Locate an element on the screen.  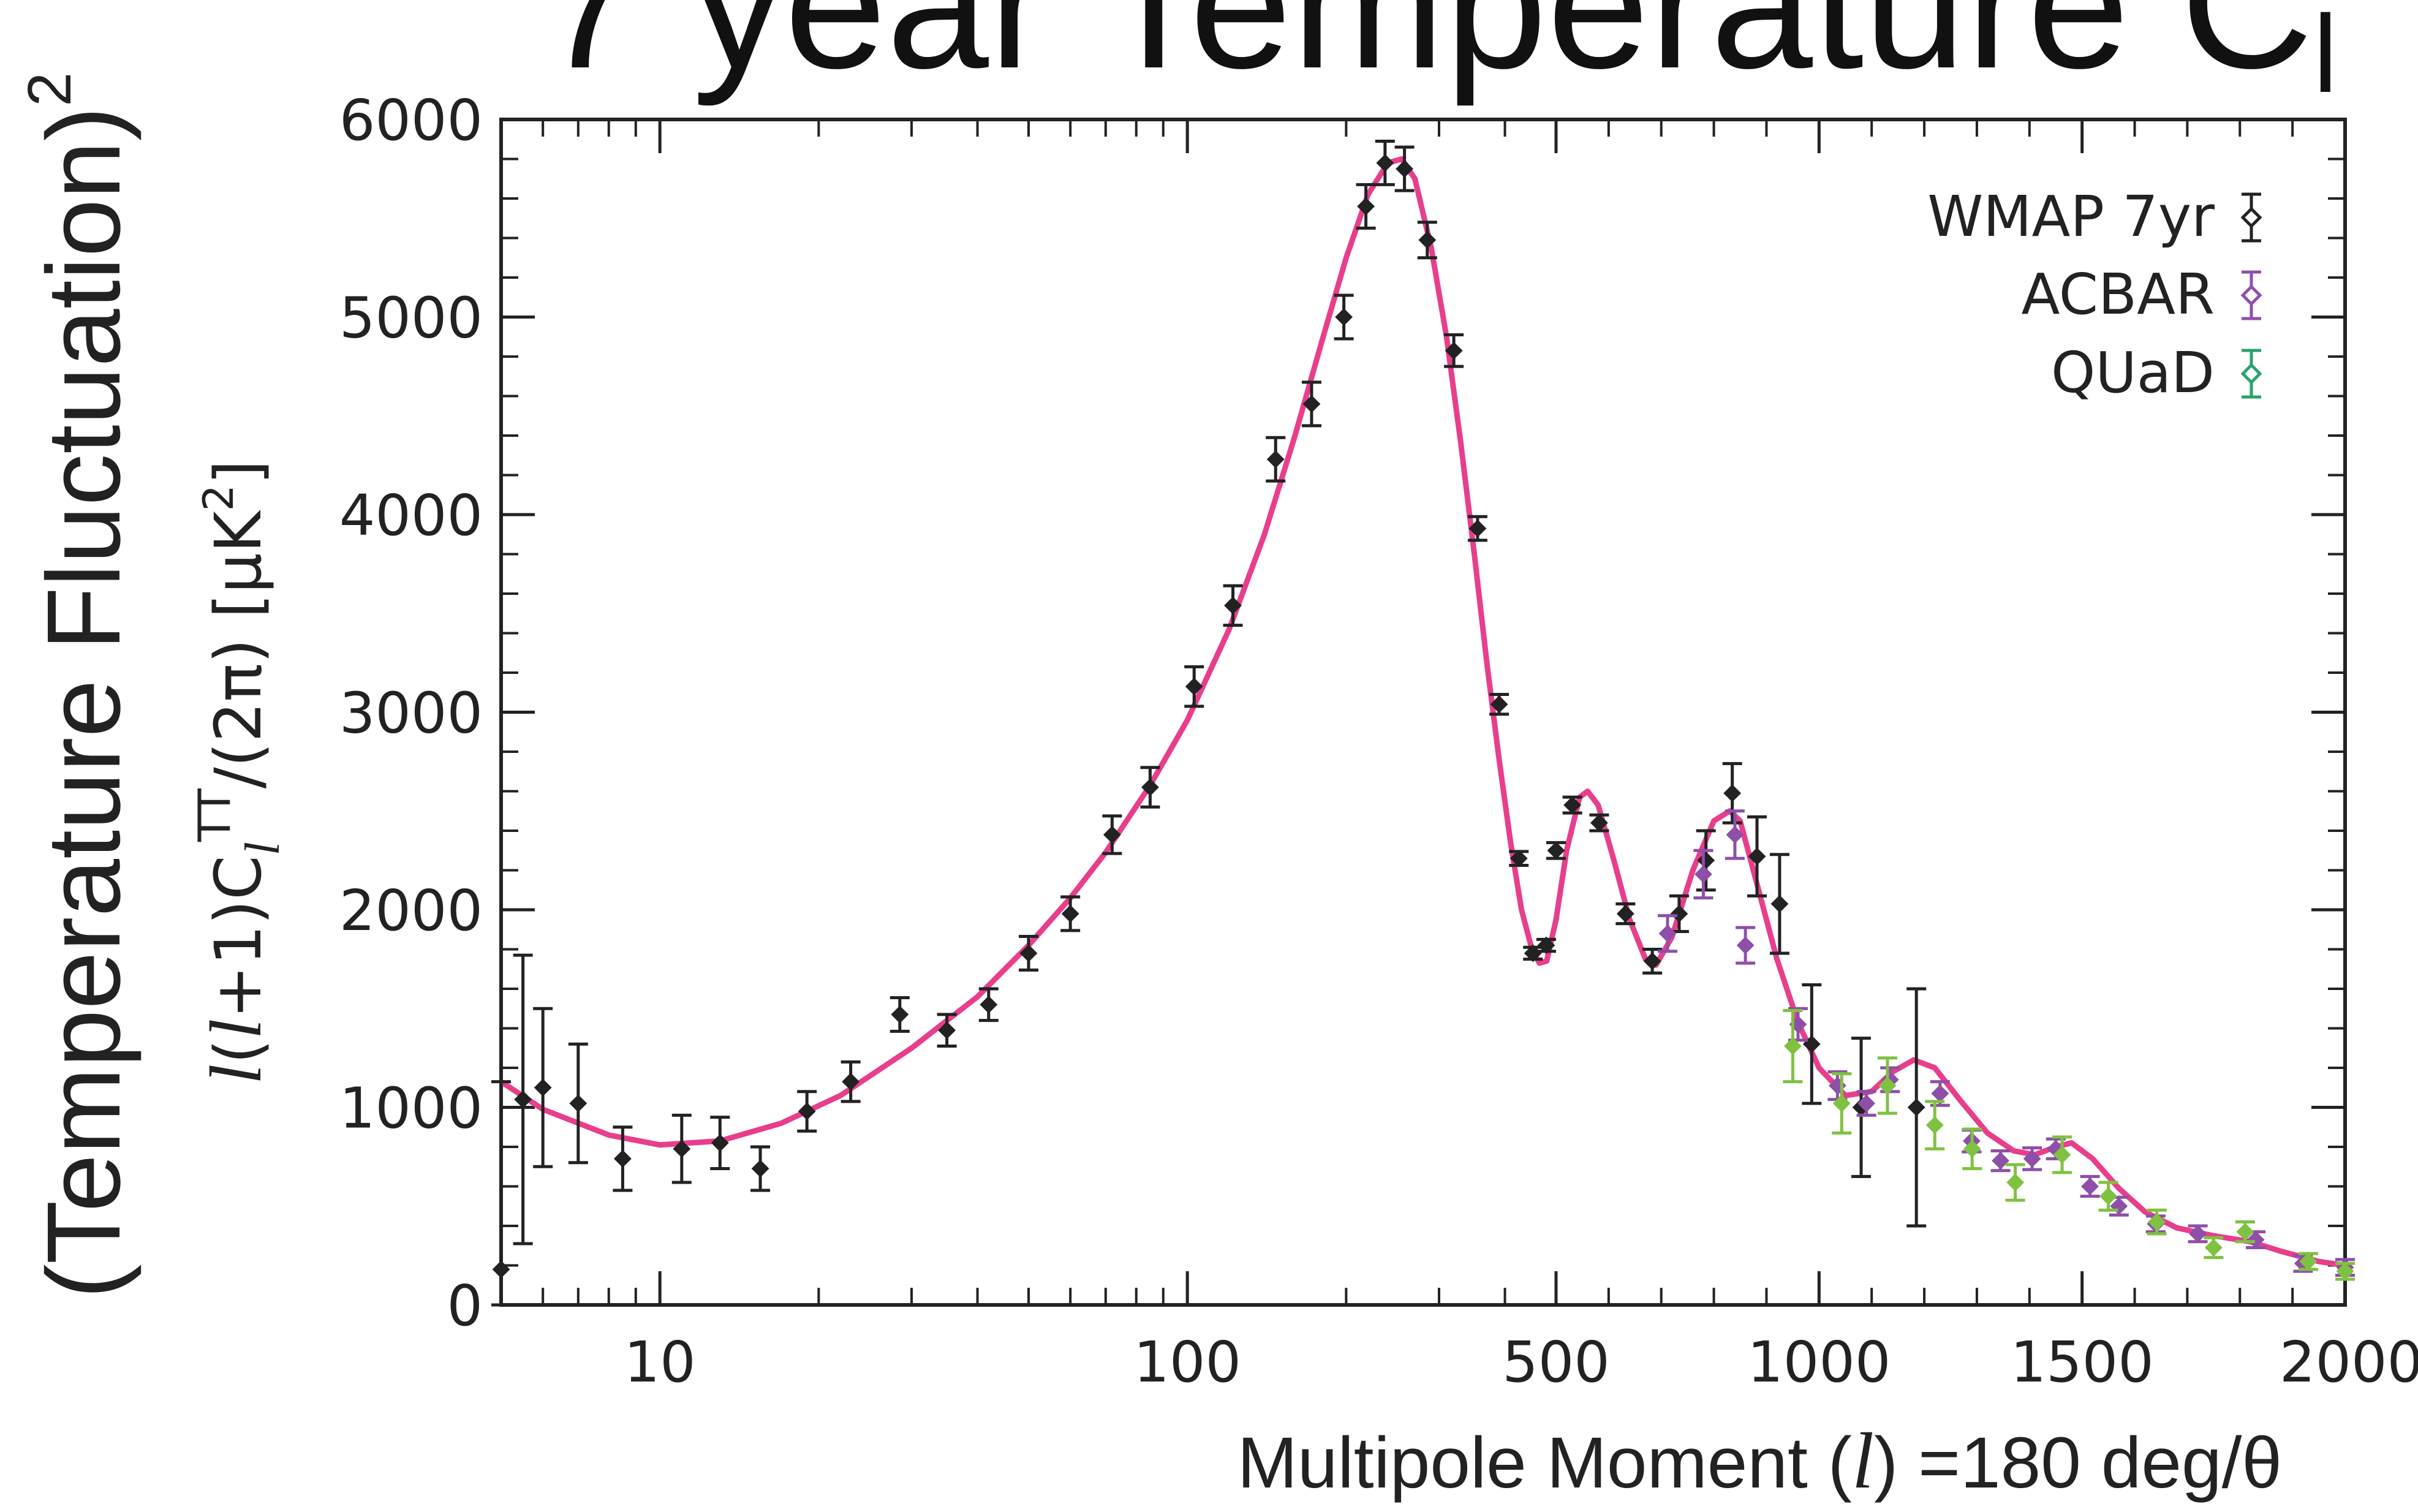
chart-title: 7 year Temperature Cl is located at coordinates (1438, 58).